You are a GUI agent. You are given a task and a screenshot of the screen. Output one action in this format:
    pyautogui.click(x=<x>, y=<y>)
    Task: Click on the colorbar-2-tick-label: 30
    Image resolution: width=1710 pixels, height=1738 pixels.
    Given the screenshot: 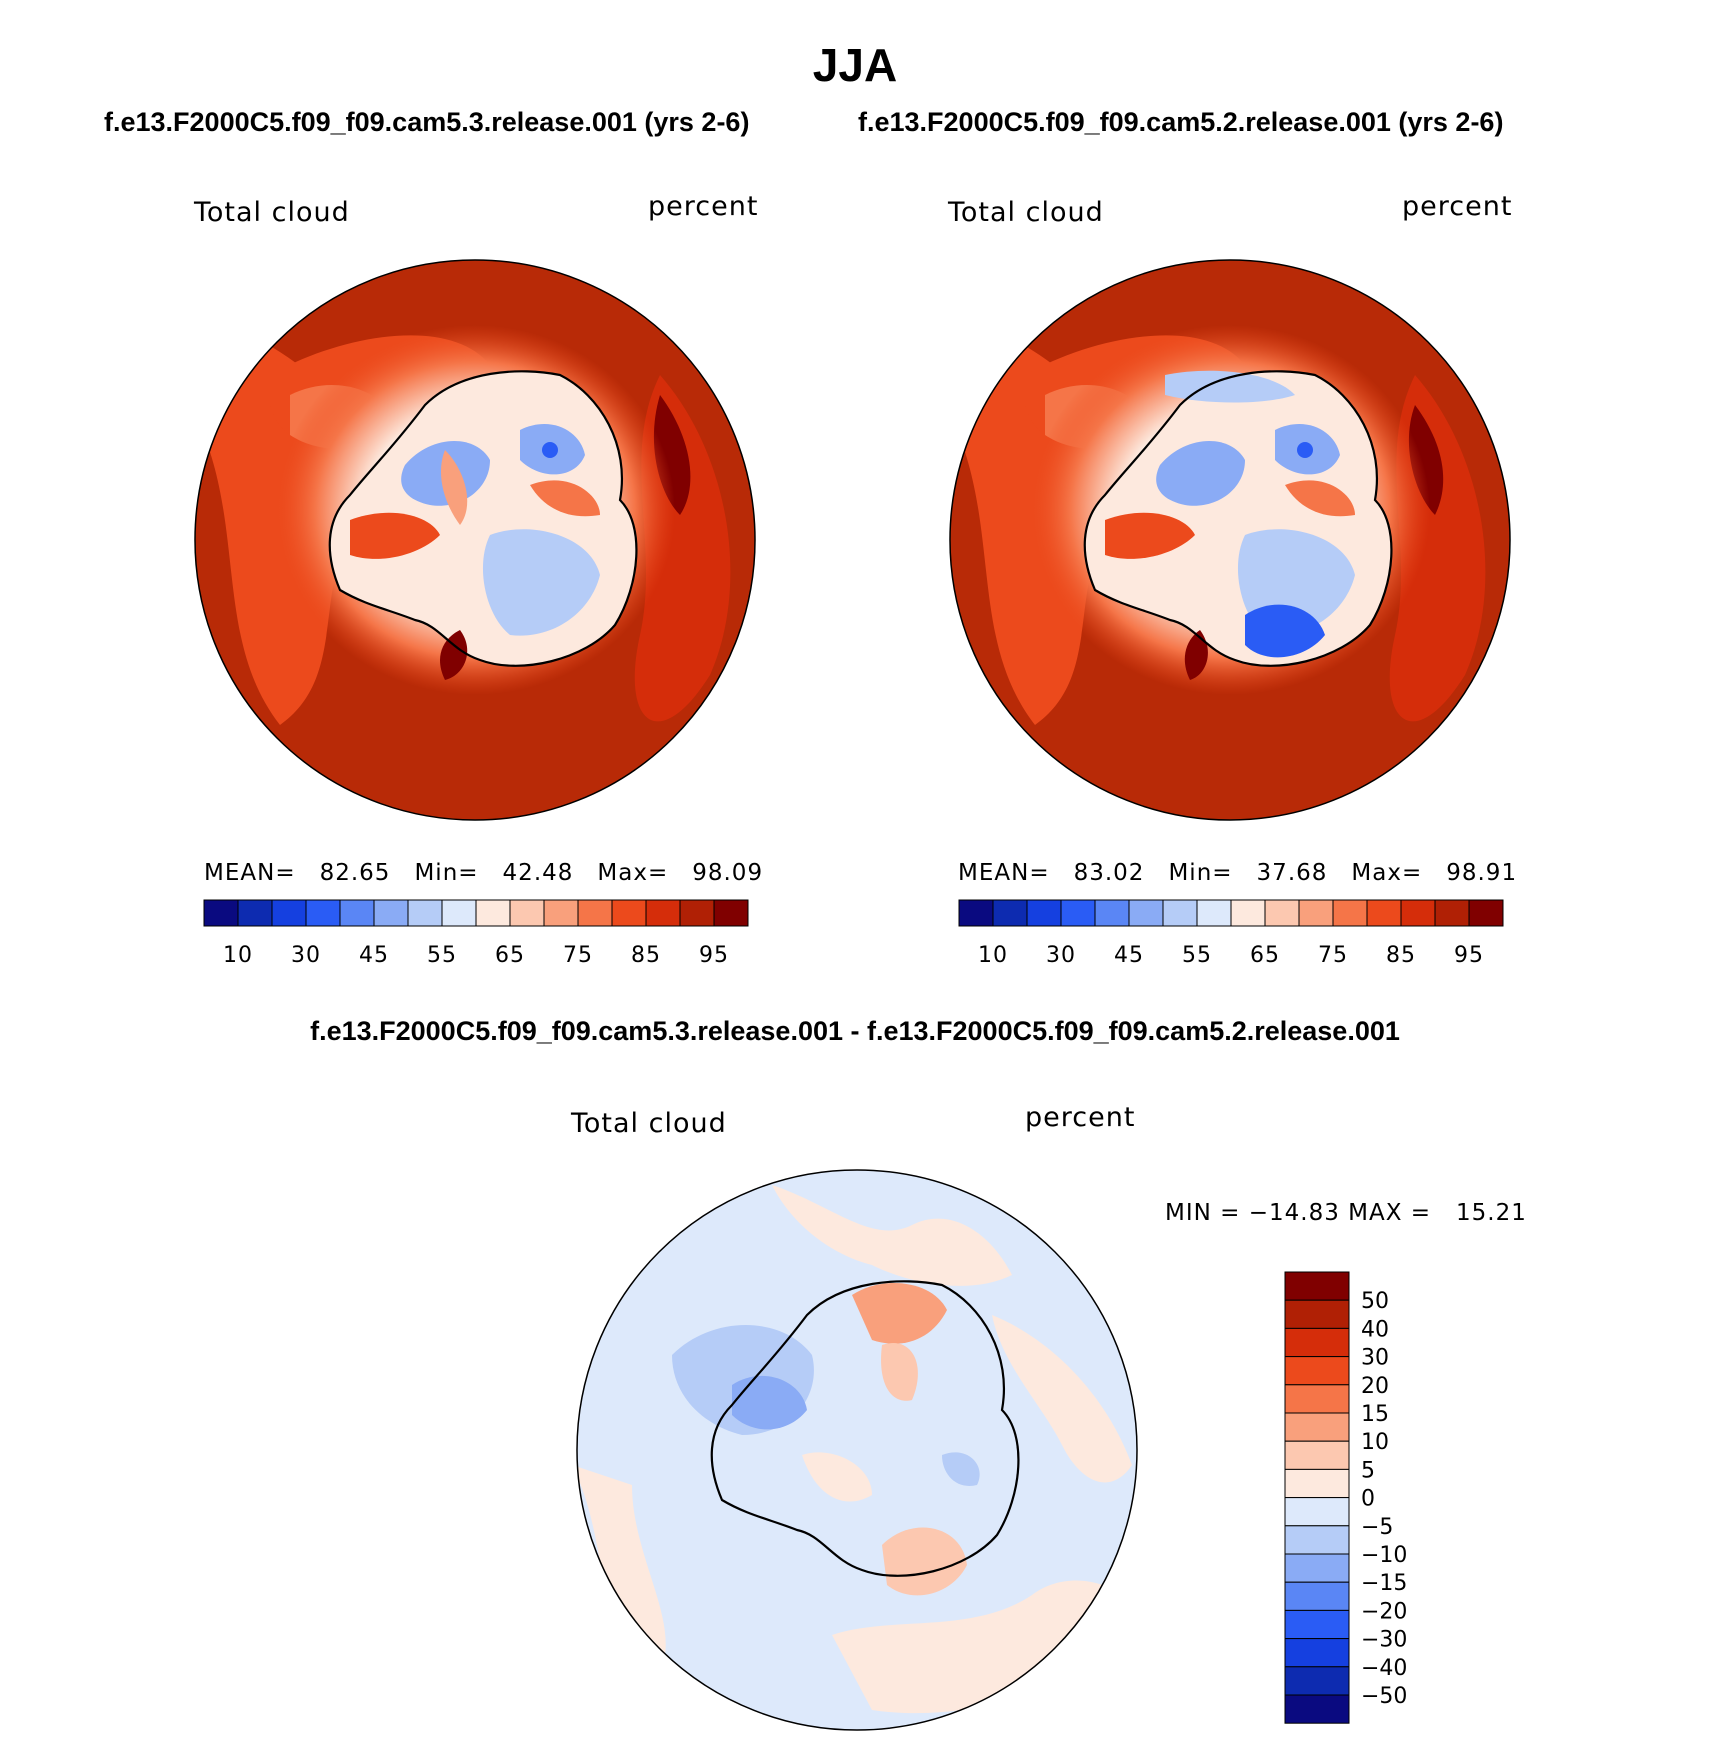 What is the action you would take?
    pyautogui.click(x=1061, y=955)
    